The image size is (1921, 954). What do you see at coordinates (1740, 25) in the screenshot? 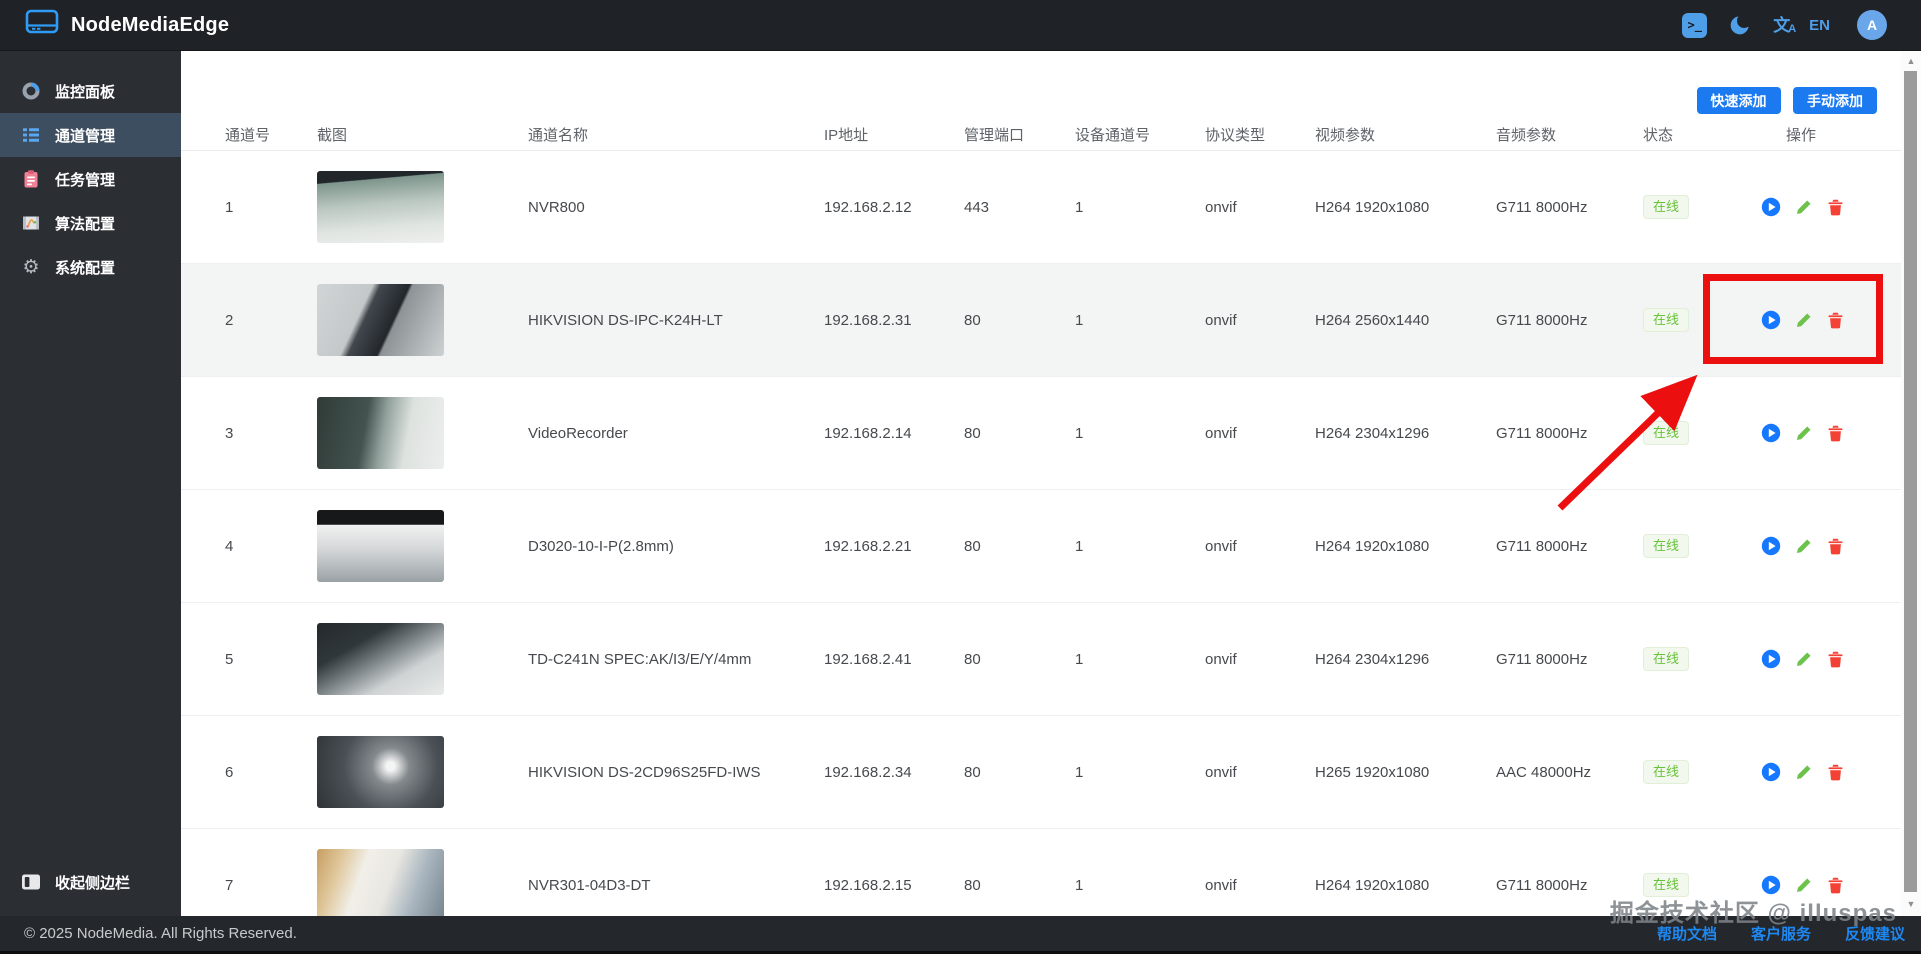
I see `dark-mode-icon` at bounding box center [1740, 25].